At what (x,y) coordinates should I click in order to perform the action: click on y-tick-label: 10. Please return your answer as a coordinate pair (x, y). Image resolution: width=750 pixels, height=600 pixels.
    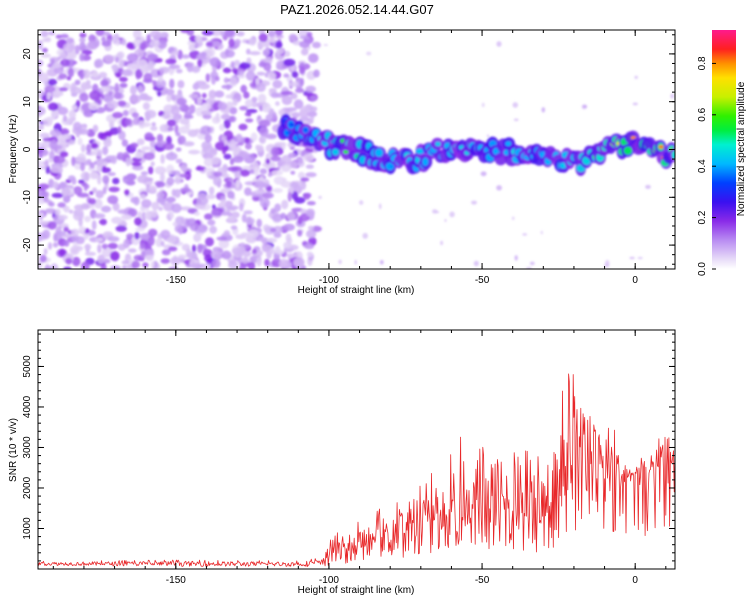
    Looking at the image, I should click on (27, 102).